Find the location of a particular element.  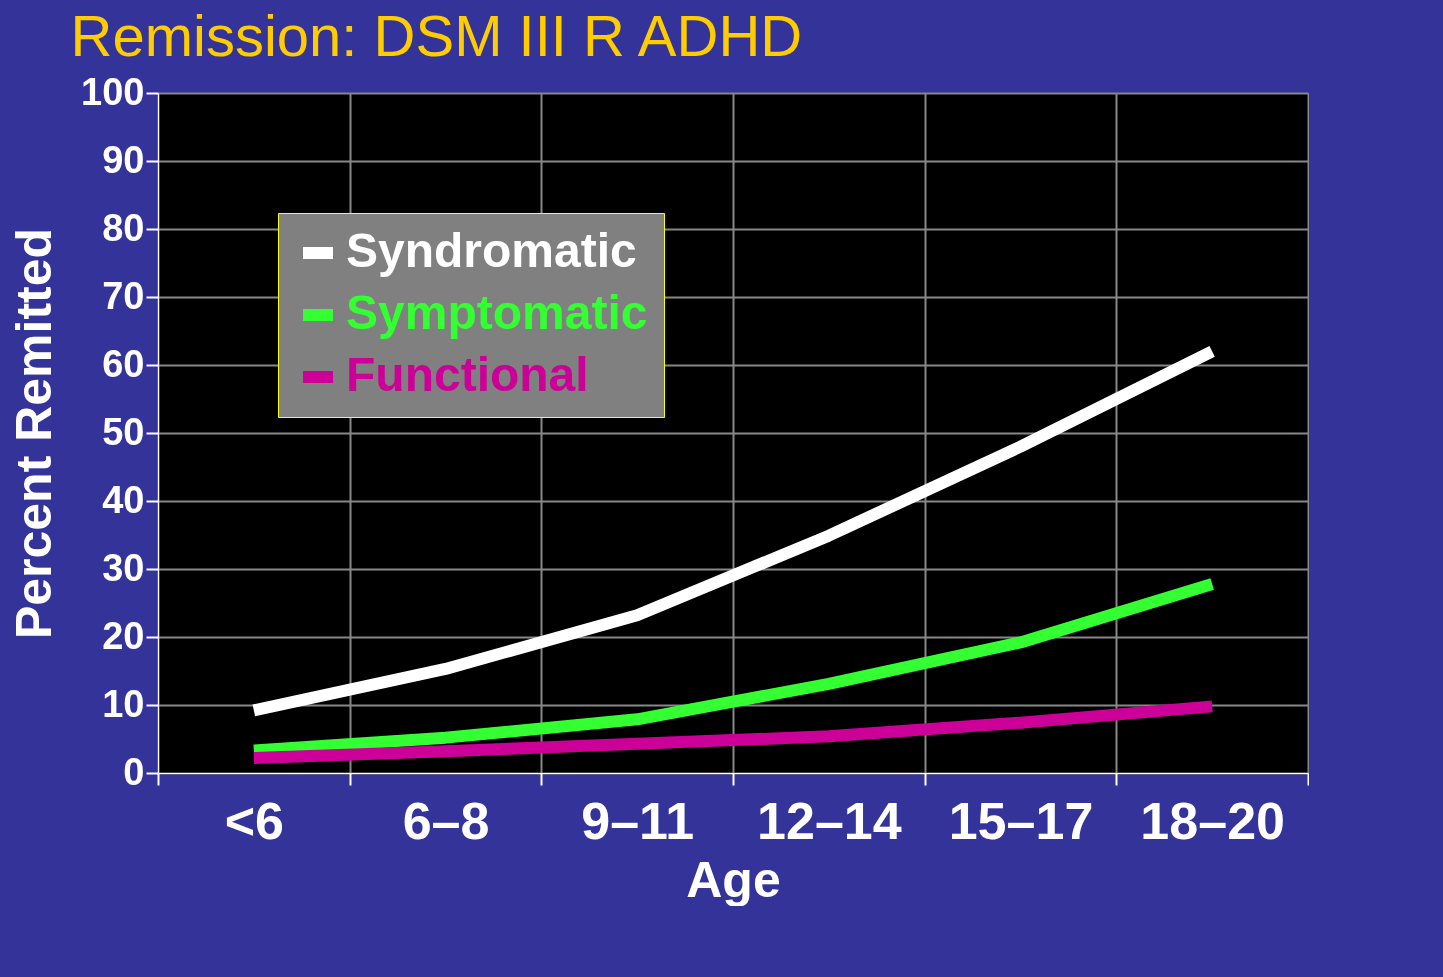

x-tick-label: 9–11 is located at coordinates (638, 820).